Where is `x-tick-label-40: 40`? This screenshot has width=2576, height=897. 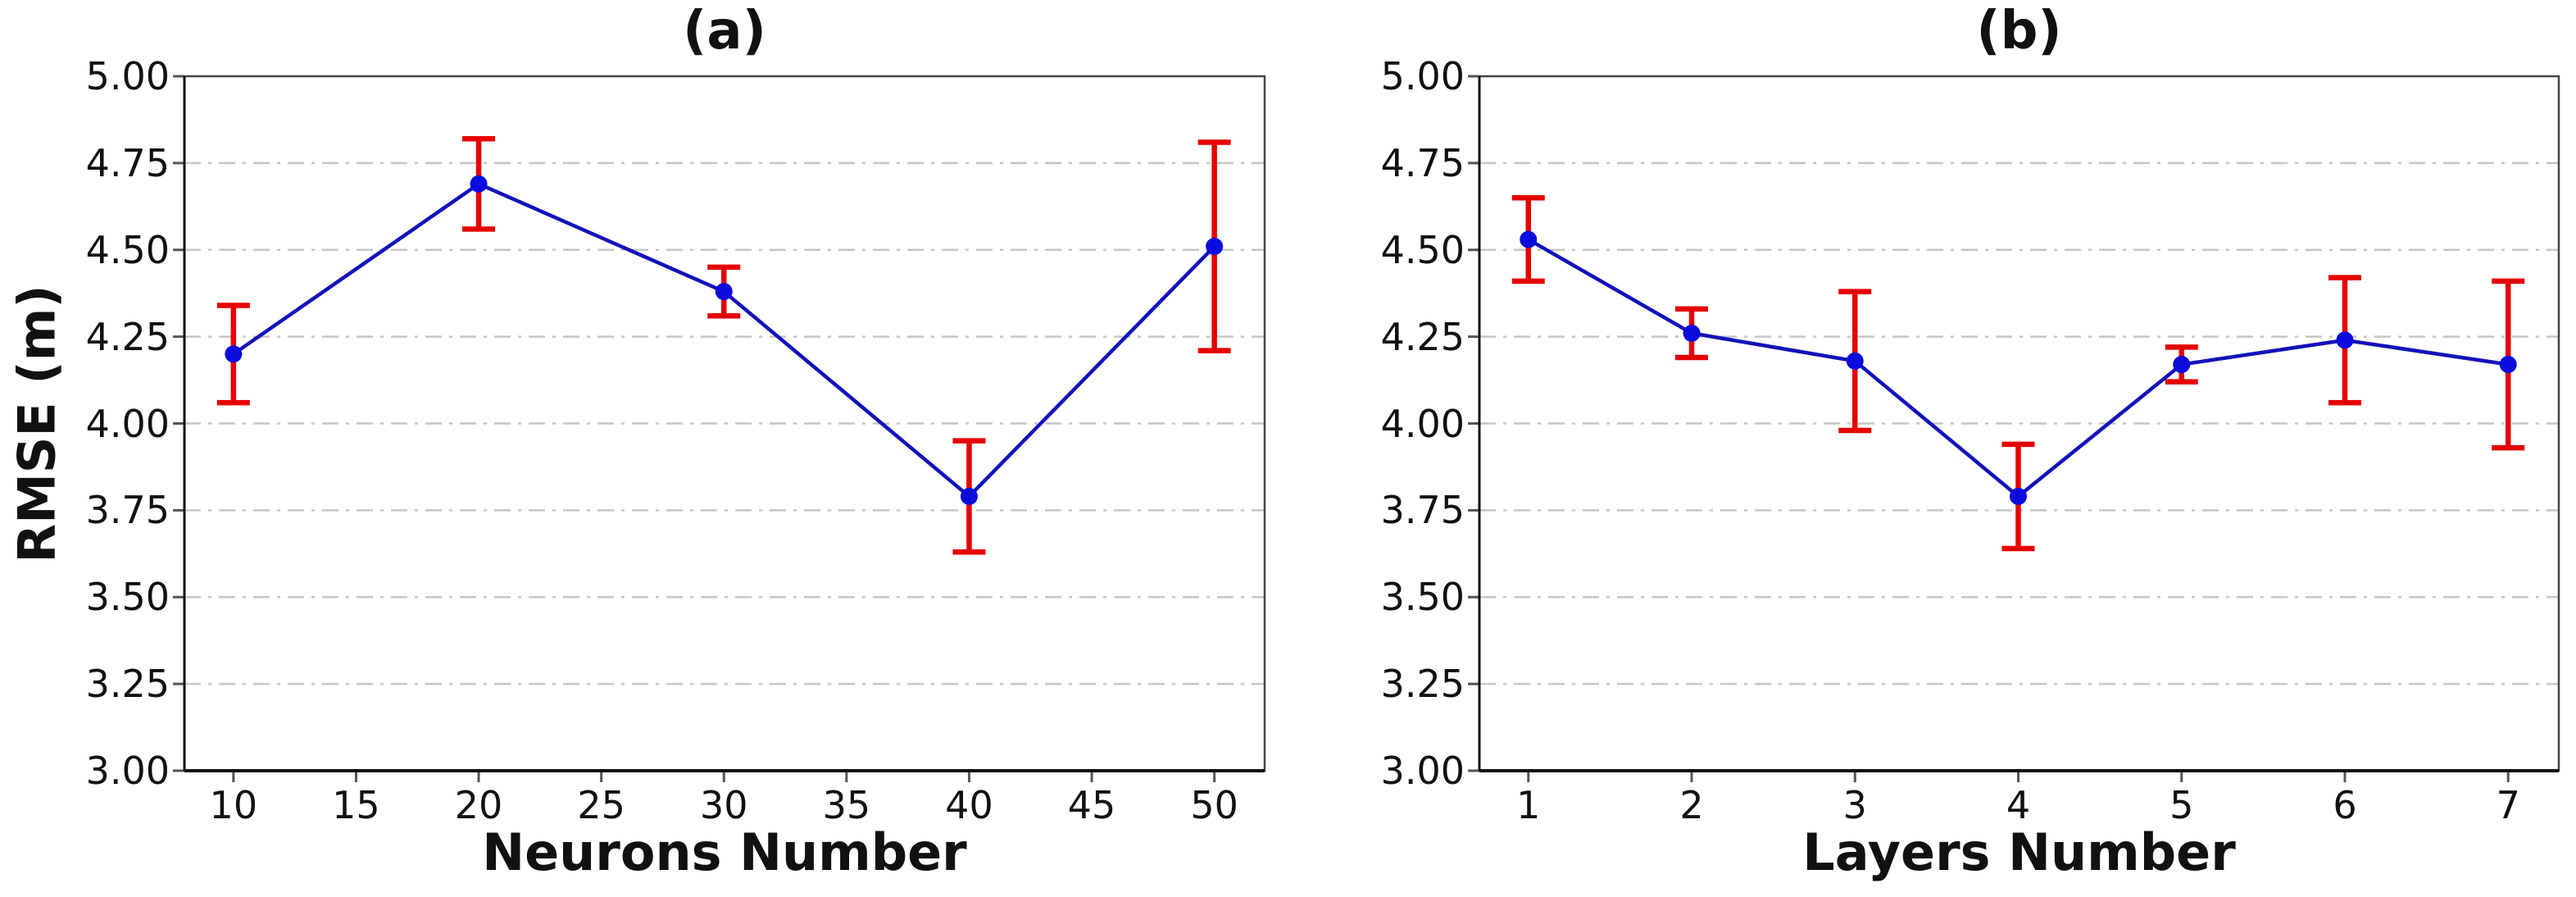
x-tick-label-40: 40 is located at coordinates (969, 805).